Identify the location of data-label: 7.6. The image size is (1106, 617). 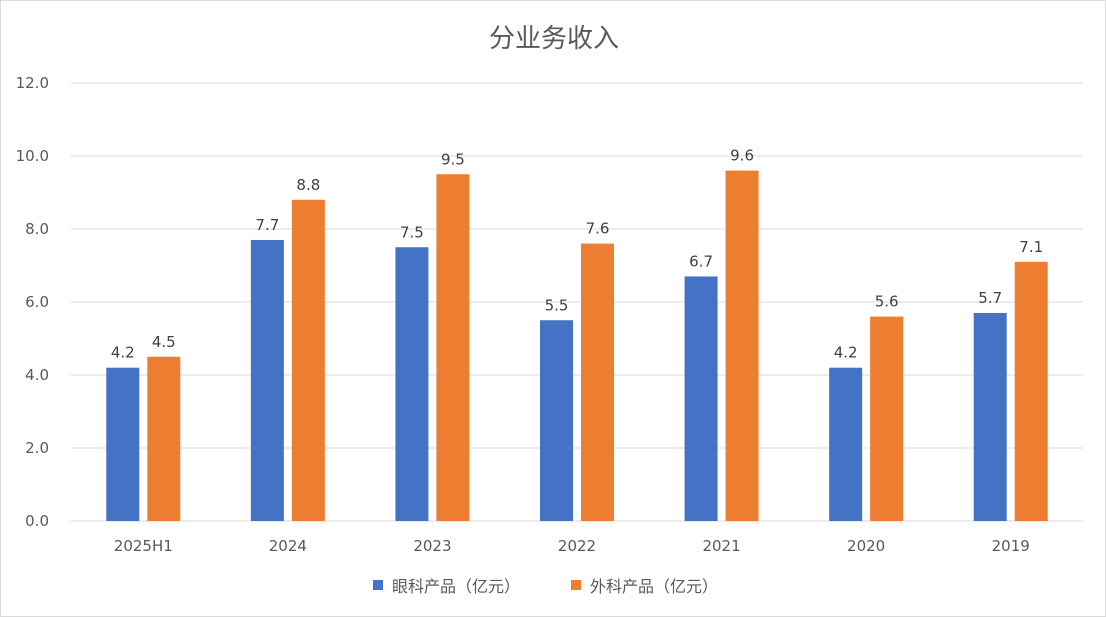
(598, 229).